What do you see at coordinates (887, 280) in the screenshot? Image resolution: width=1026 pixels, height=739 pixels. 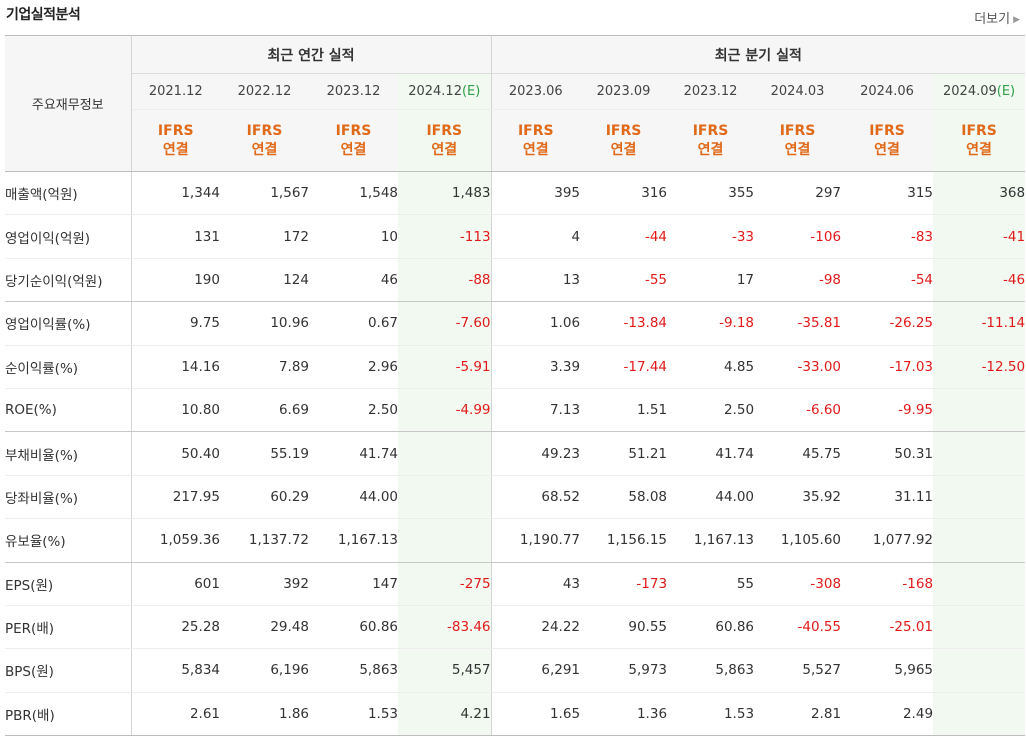 I see `table-cell: -54` at bounding box center [887, 280].